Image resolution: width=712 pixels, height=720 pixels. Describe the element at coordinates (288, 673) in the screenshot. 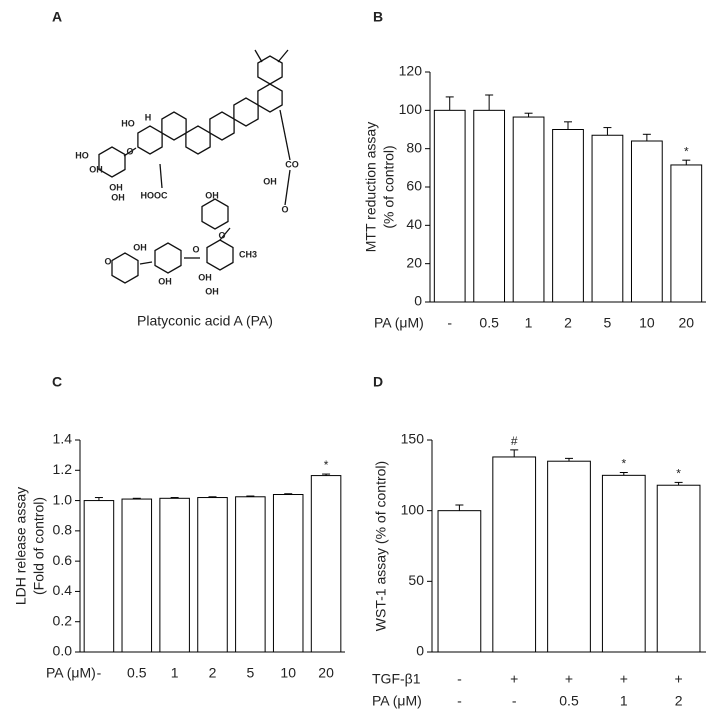

I see `x-tick-label: 10` at that location.